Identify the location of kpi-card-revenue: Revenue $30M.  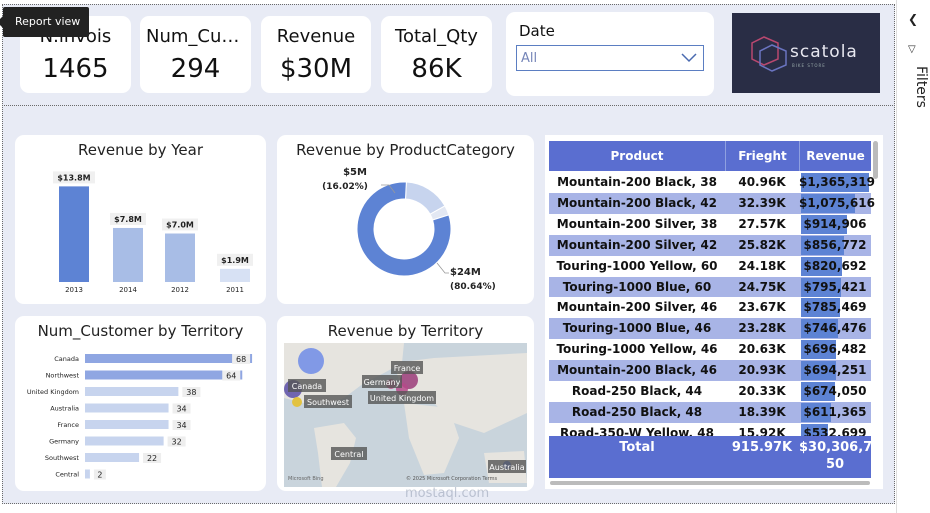
(316, 54).